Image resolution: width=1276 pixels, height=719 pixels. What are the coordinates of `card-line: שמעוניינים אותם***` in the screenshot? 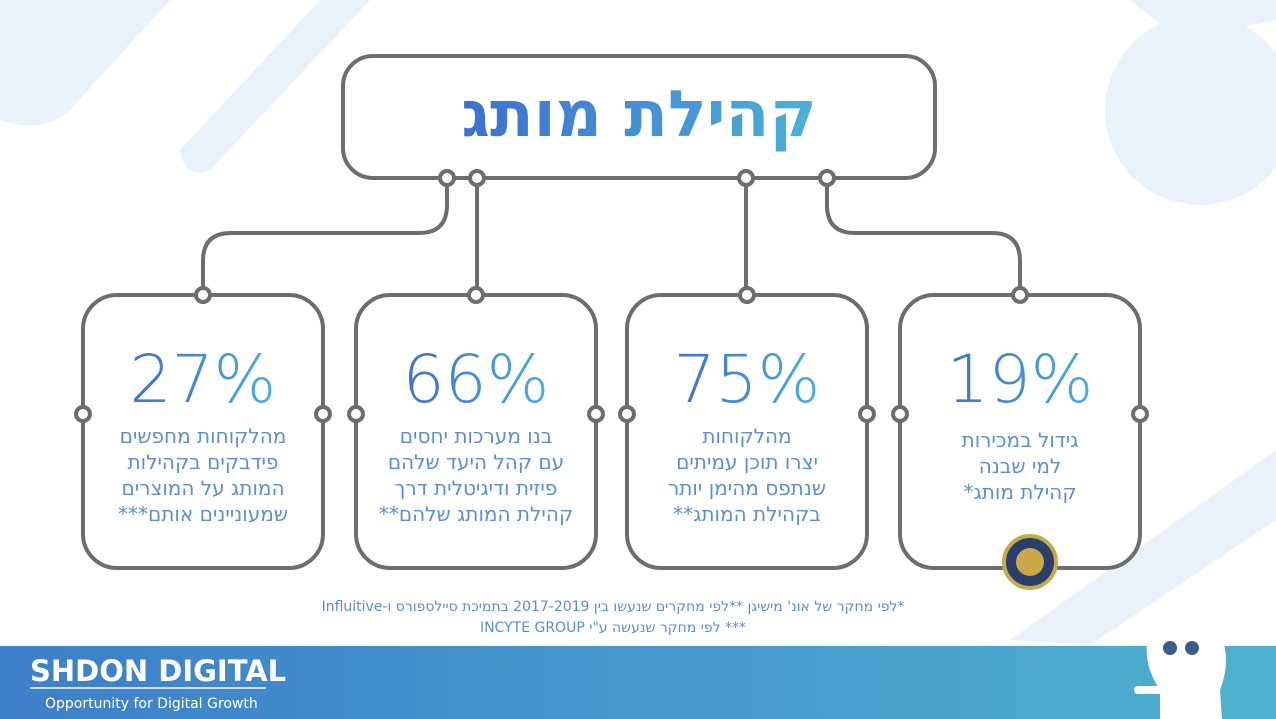 It's located at (203, 514).